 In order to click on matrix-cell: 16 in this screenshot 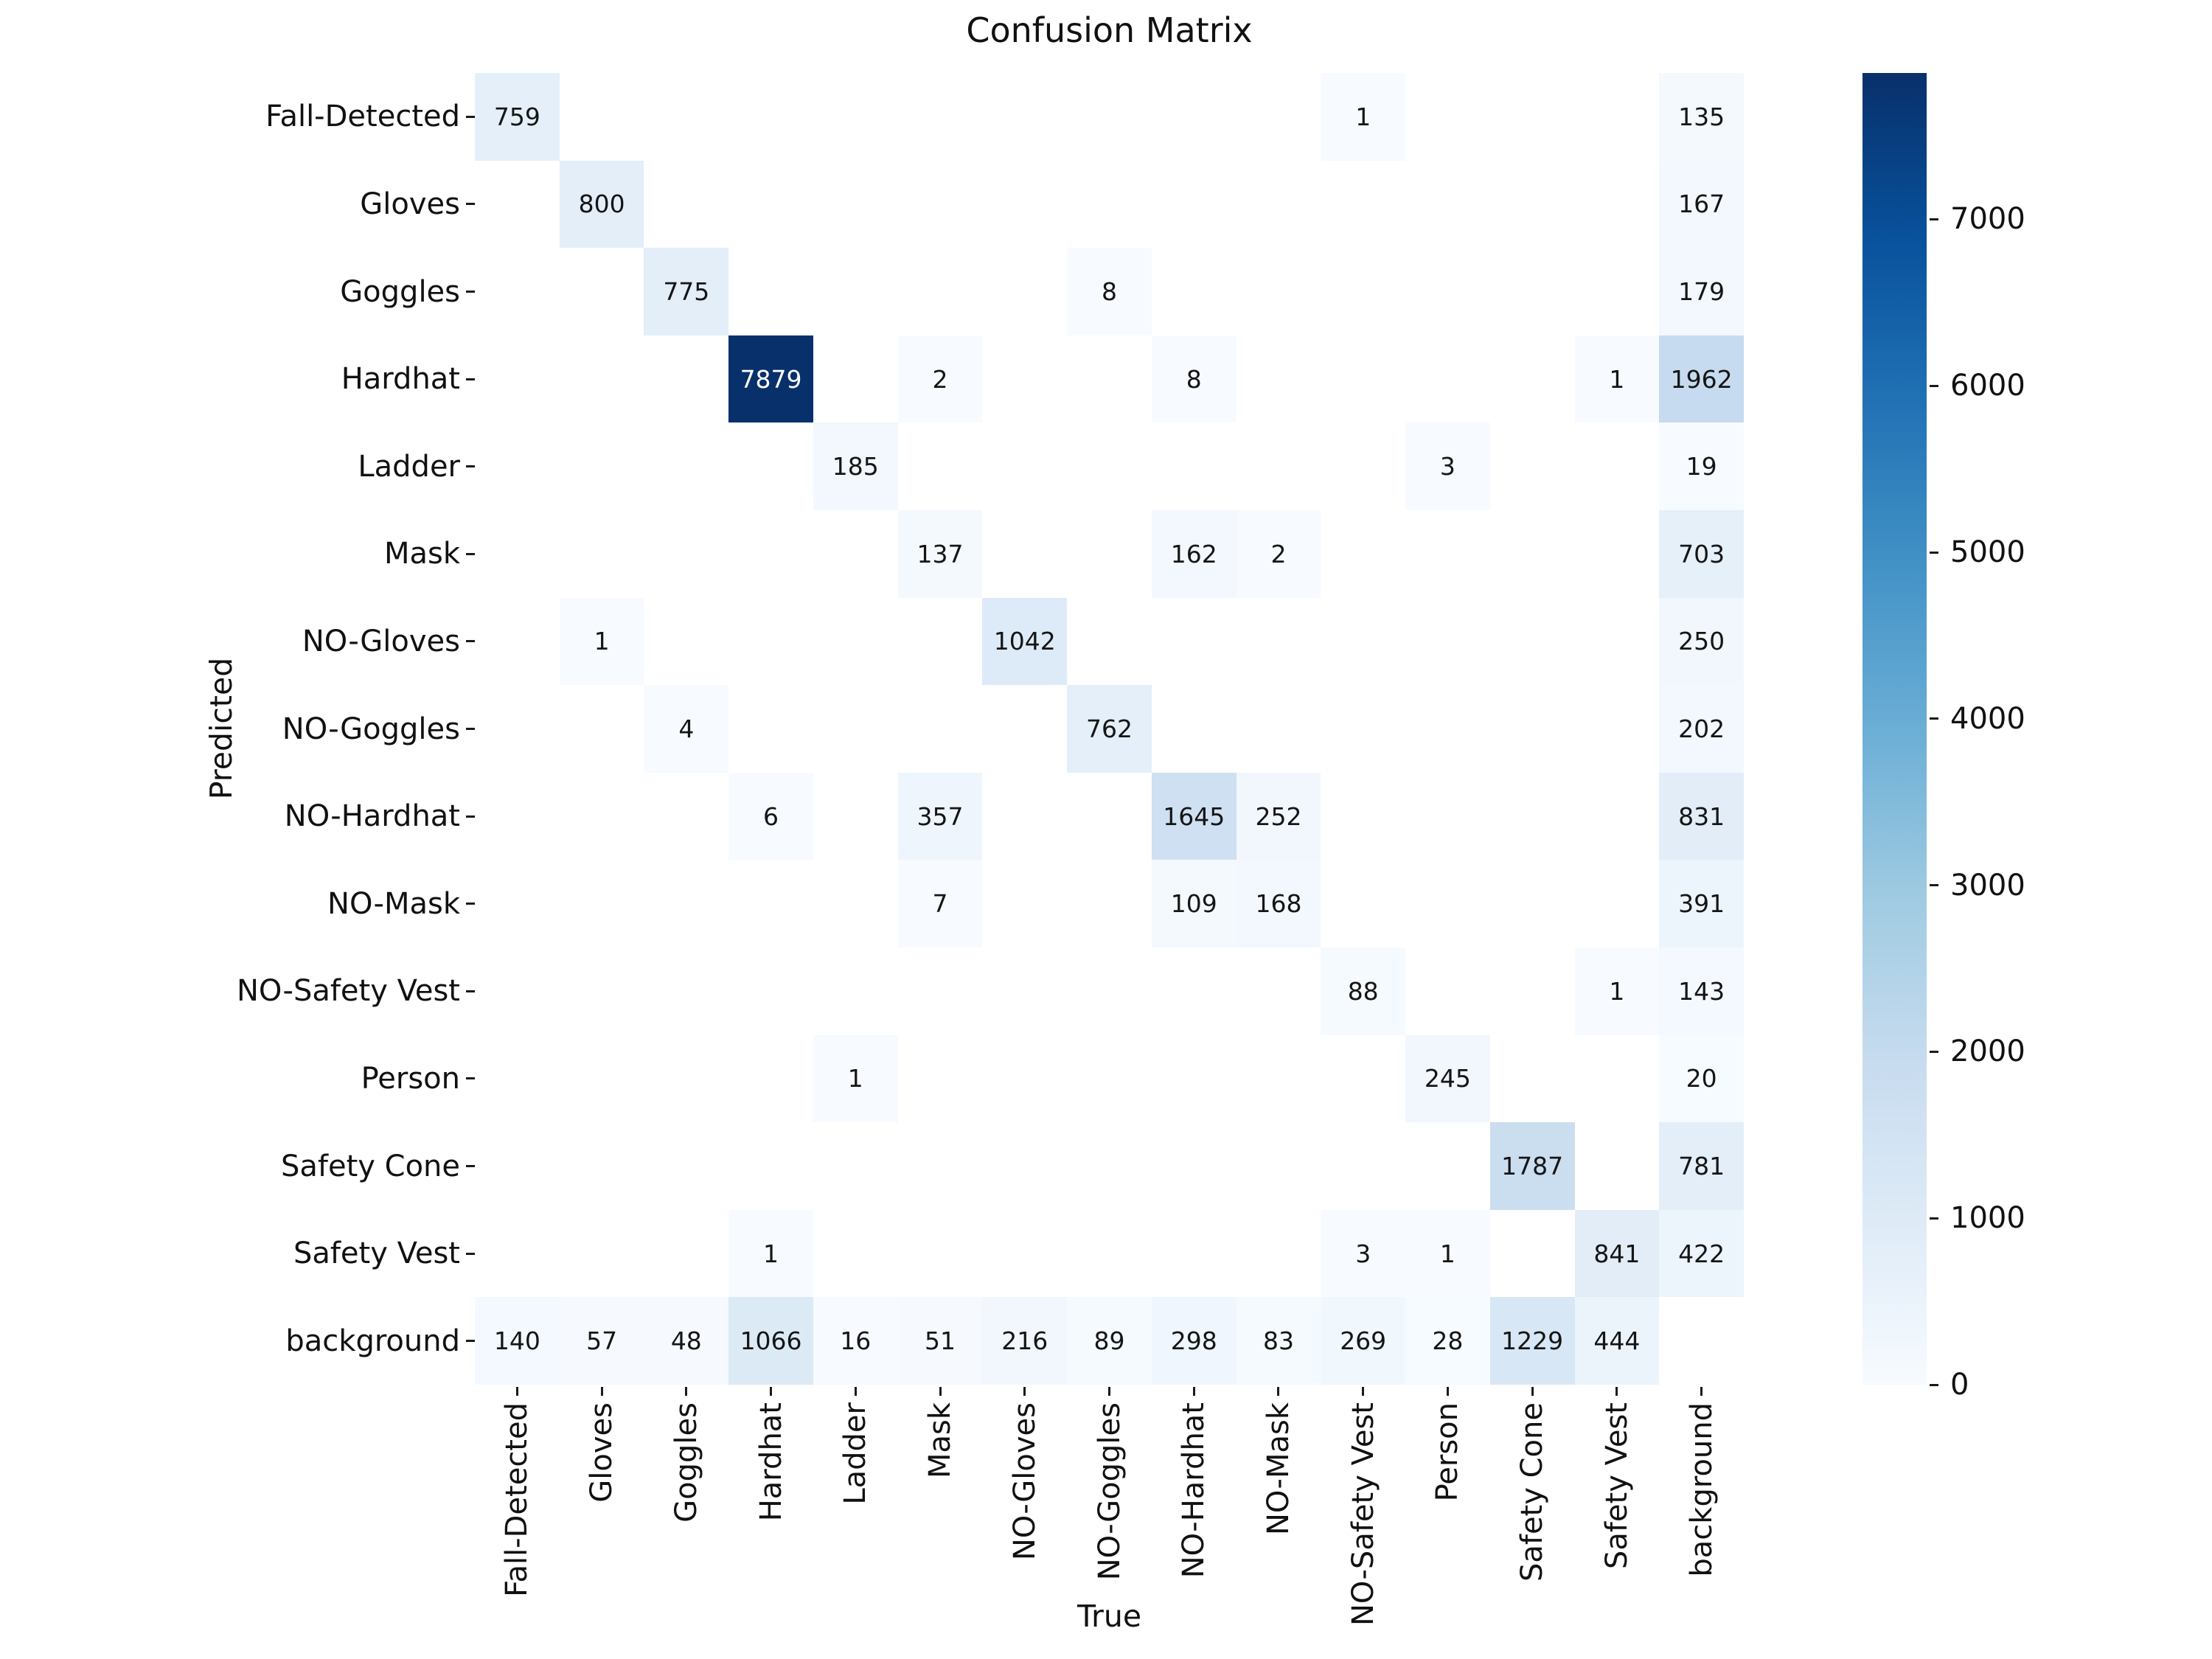, I will do `click(855, 1341)`.